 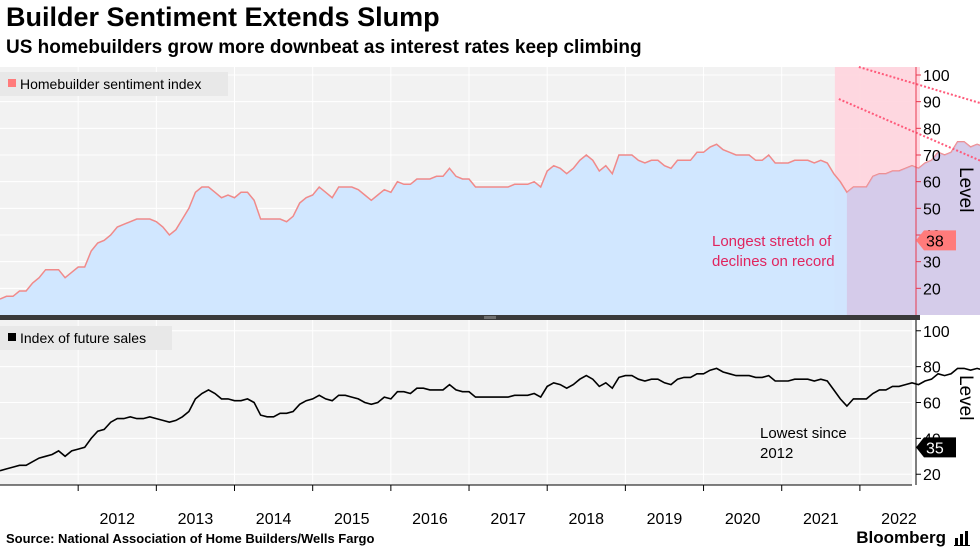 What do you see at coordinates (274, 519) in the screenshot?
I see `x-tick-label: 2014` at bounding box center [274, 519].